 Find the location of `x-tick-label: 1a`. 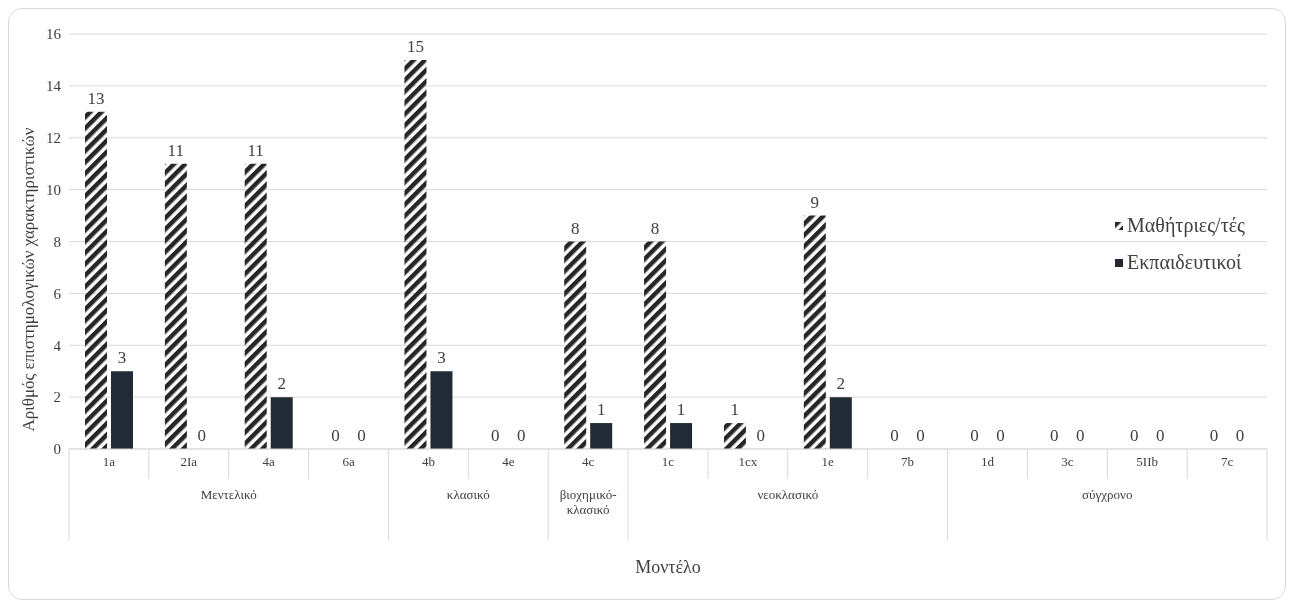

x-tick-label: 1a is located at coordinates (109, 462).